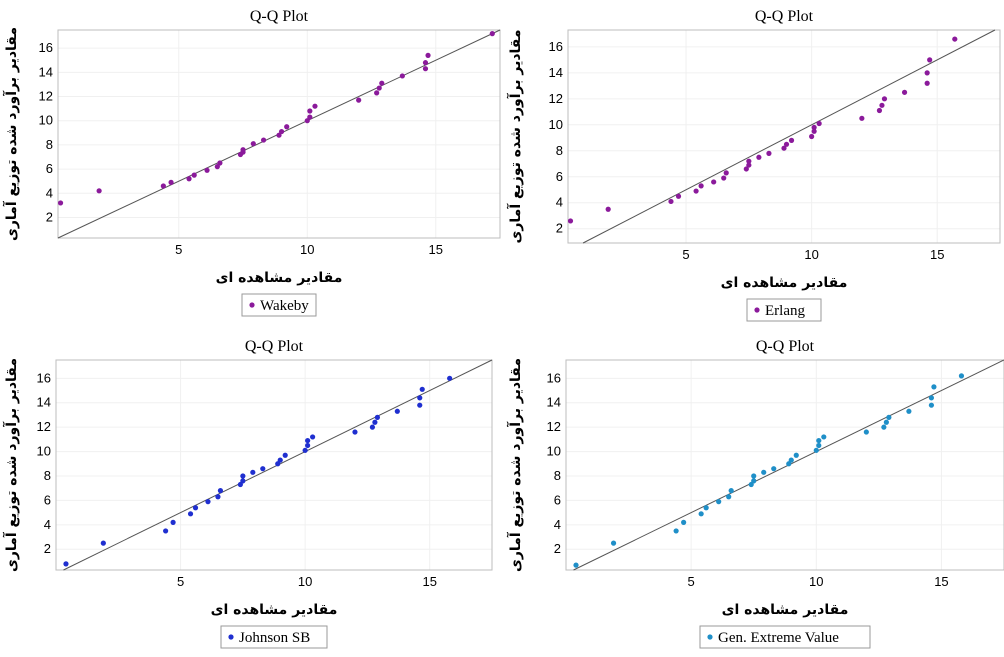 This screenshot has height=657, width=1004. I want to click on y-tick-label: 6, so click(557, 499).